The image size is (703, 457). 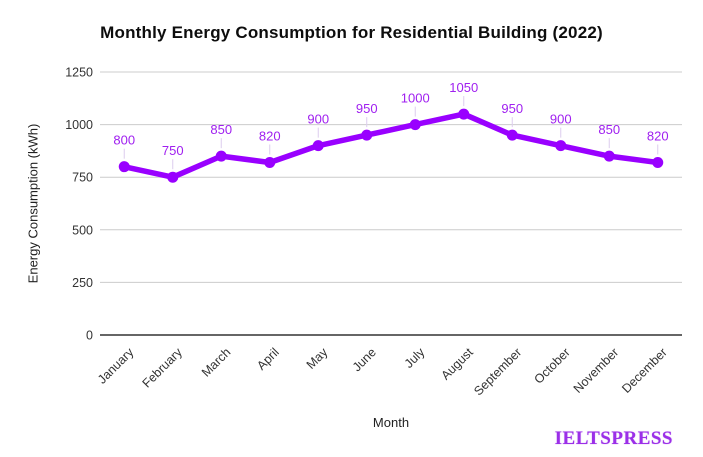 What do you see at coordinates (463, 87) in the screenshot?
I see `data-label: 1050` at bounding box center [463, 87].